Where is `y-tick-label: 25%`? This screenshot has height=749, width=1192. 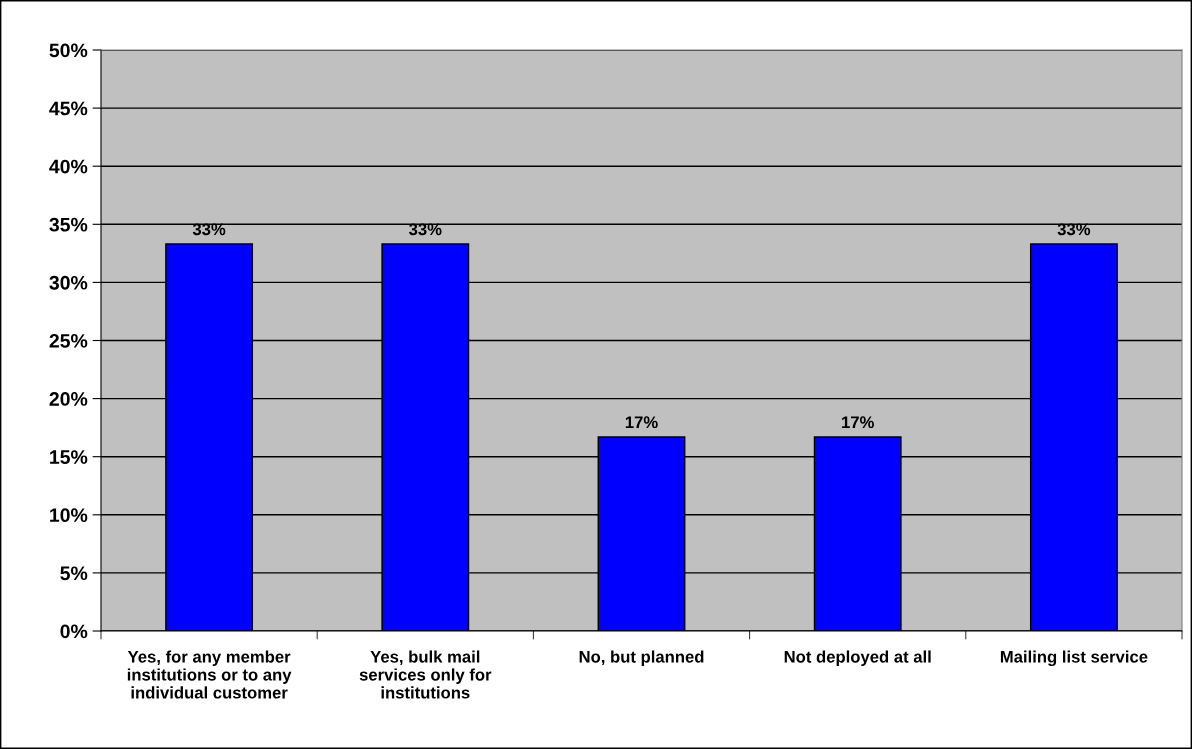 y-tick-label: 25% is located at coordinates (68, 340).